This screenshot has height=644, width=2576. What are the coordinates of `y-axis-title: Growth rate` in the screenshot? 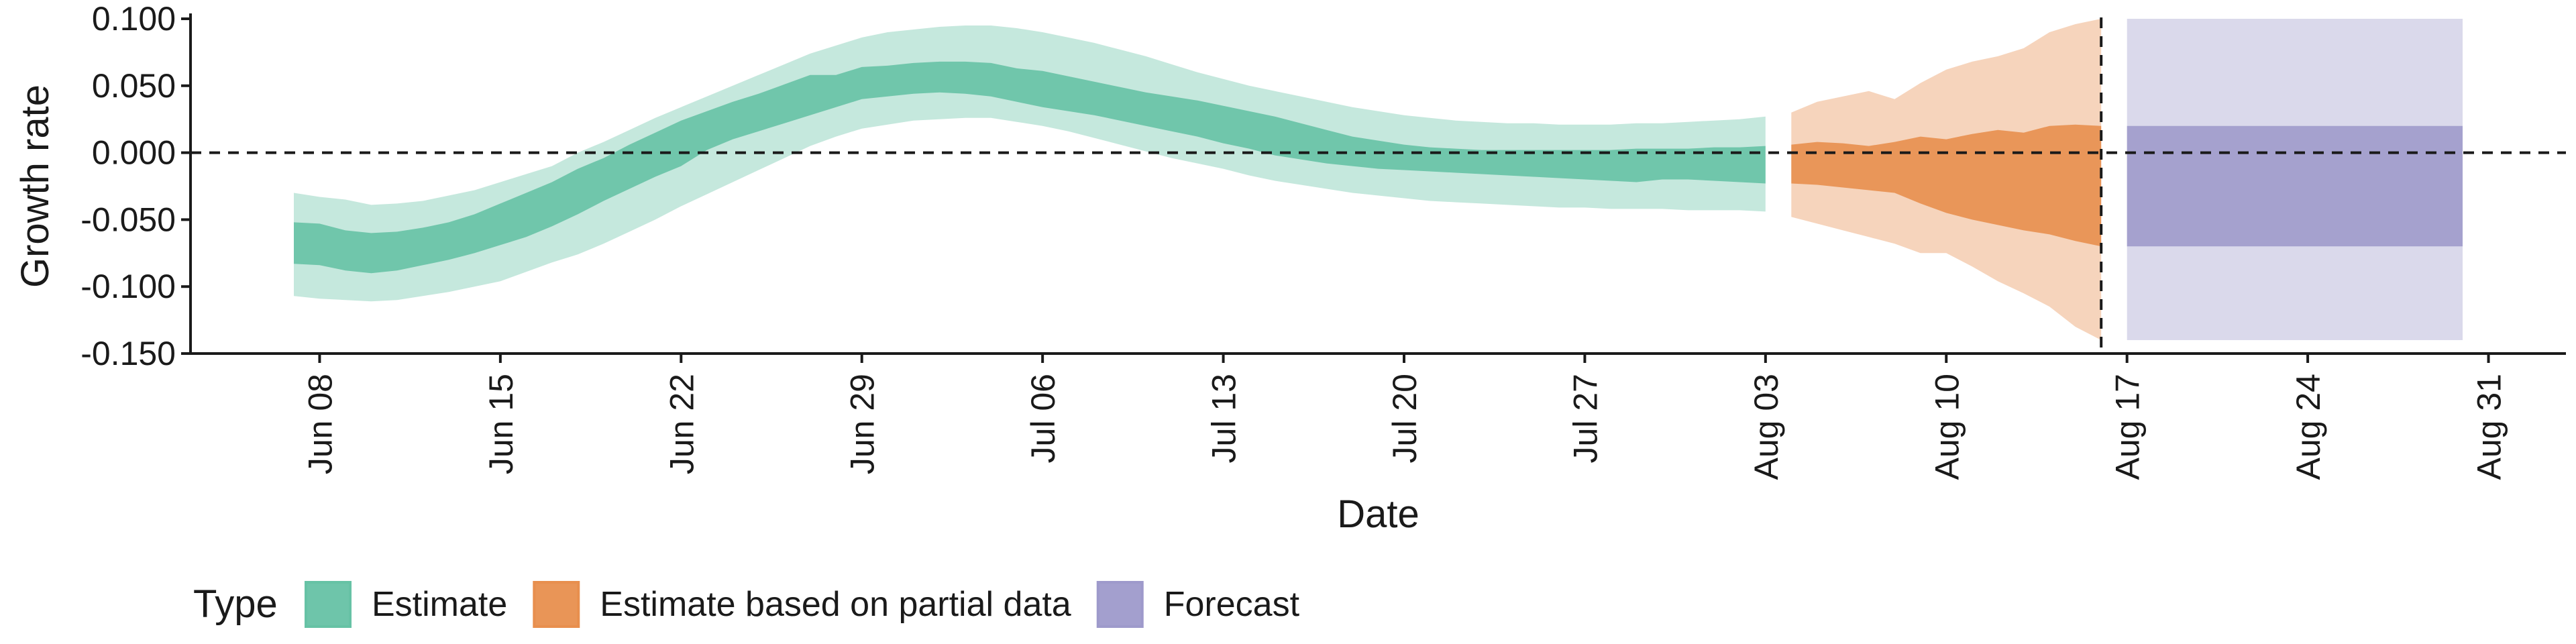 It's located at (35, 186).